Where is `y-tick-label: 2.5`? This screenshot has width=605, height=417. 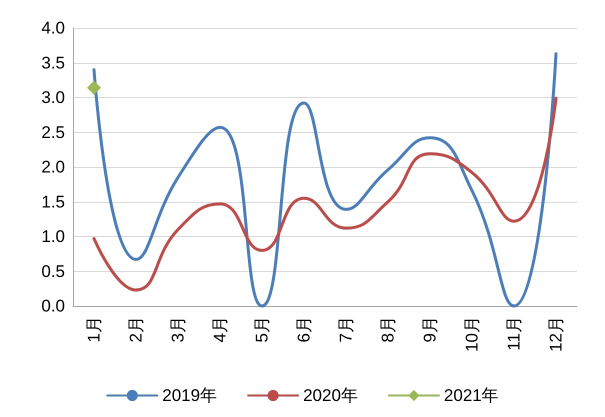 y-tick-label: 2.5 is located at coordinates (53, 132).